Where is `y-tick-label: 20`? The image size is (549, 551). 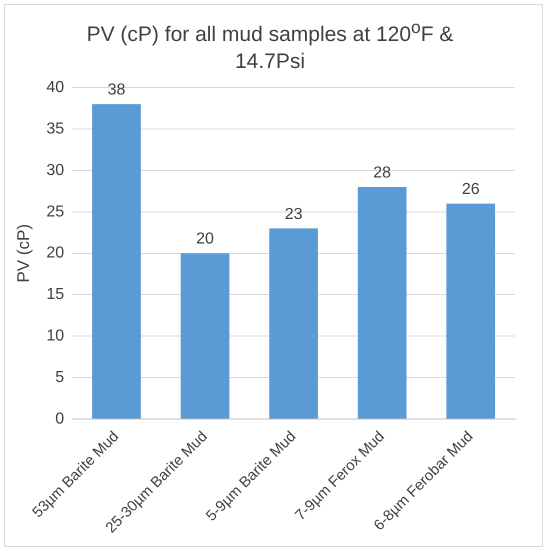
y-tick-label: 20 is located at coordinates (55, 253).